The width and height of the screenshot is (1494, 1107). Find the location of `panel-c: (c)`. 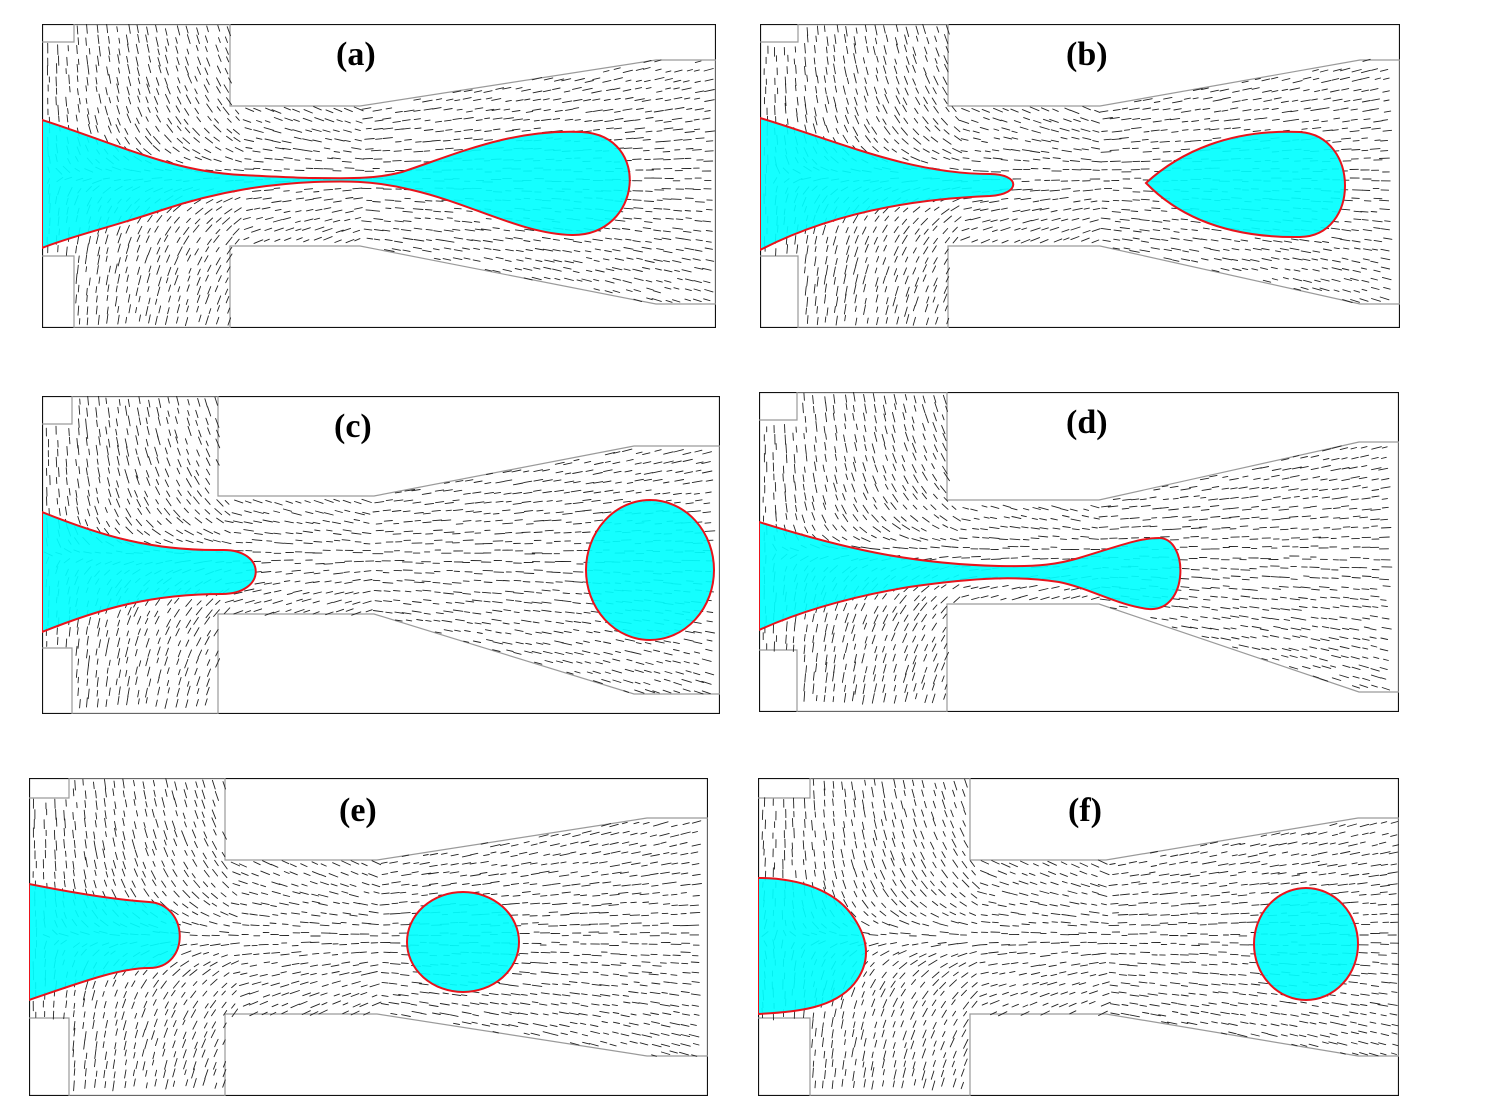

panel-c: (c) is located at coordinates (381, 555).